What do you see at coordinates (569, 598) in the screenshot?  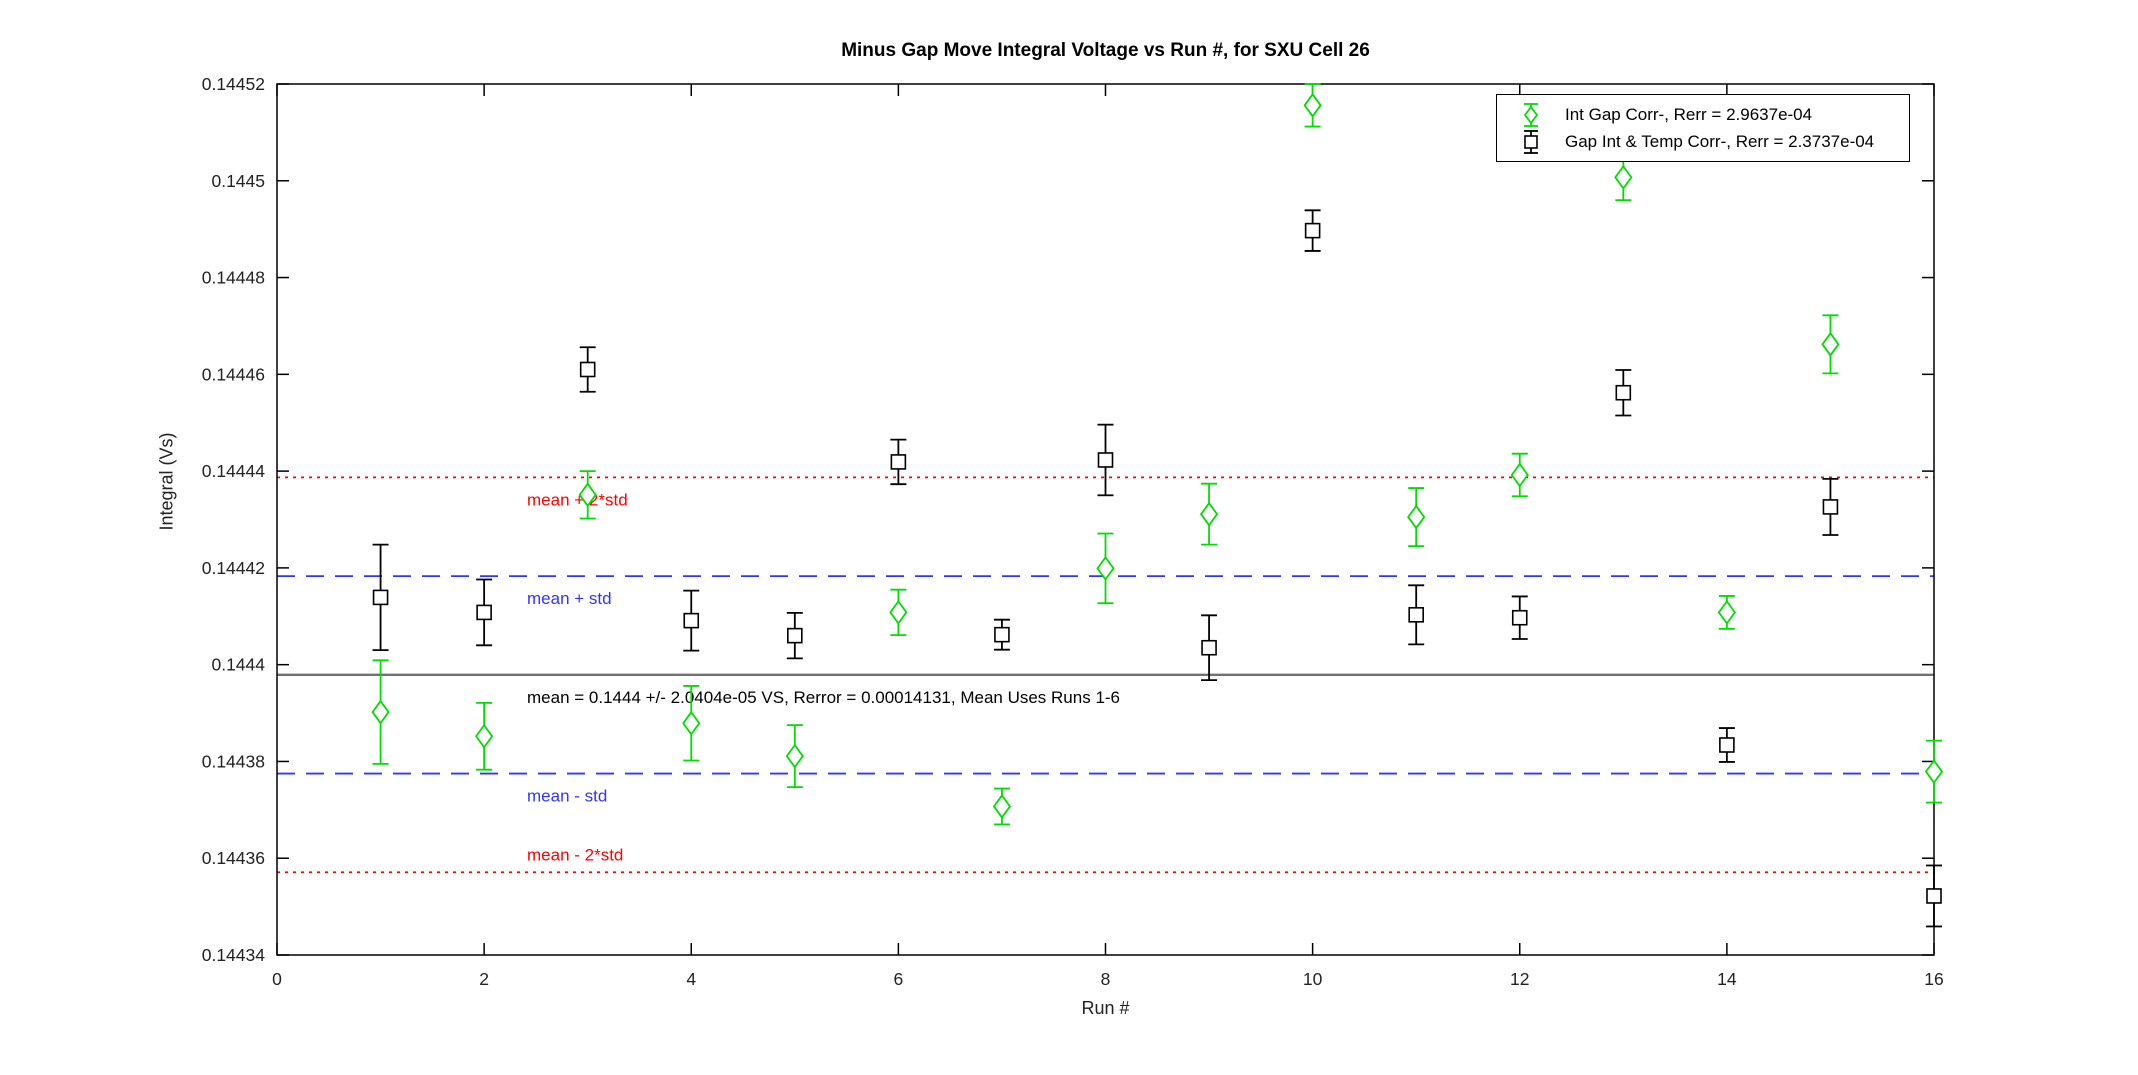 I see `reference-line-label: mean + std` at bounding box center [569, 598].